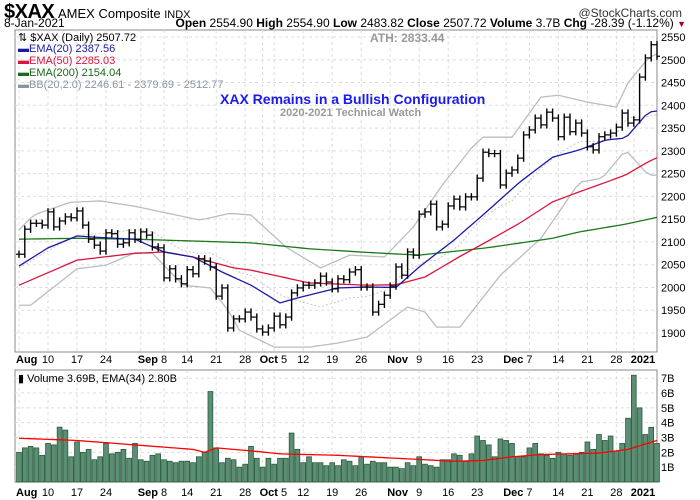  I want to click on price-tick-label: 2500, so click(673, 61).